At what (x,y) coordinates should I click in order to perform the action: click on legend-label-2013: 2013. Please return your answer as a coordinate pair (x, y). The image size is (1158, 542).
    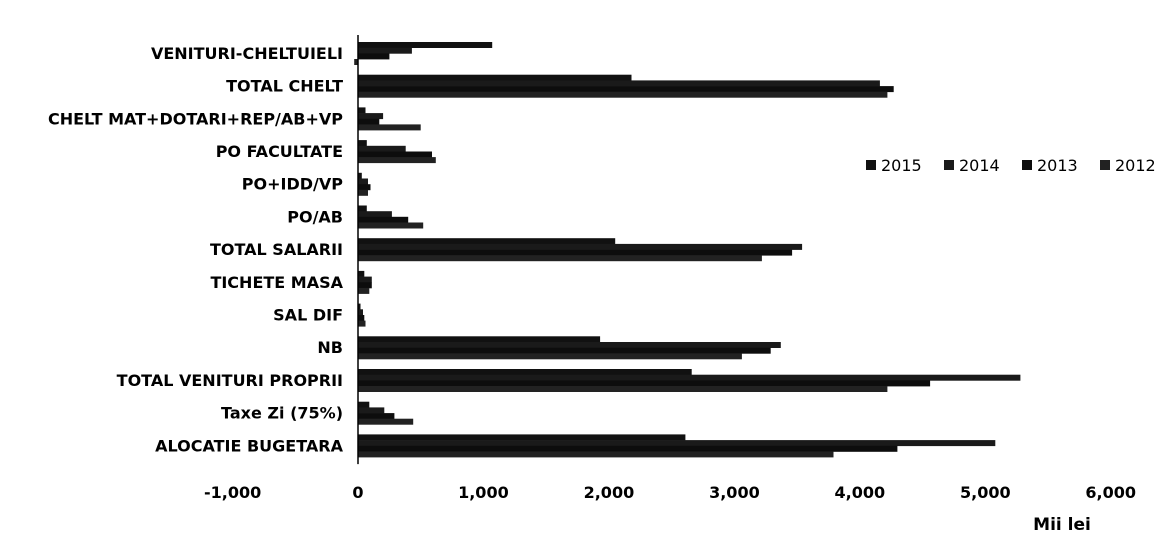
    Looking at the image, I should click on (1057, 165).